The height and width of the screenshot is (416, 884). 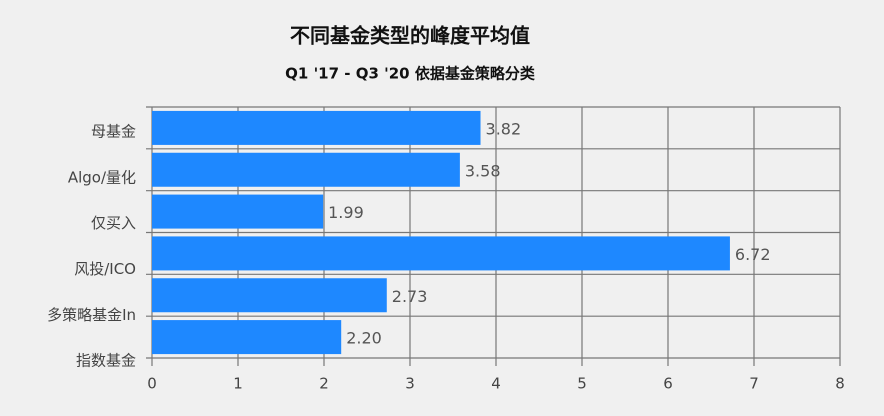 I want to click on y-tick-label: 多策略基金In, so click(x=91, y=315).